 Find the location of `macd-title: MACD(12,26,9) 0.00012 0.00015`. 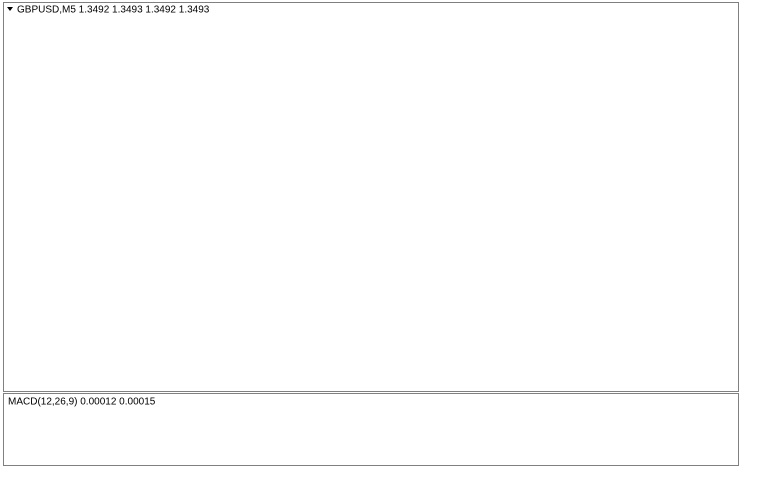

macd-title: MACD(12,26,9) 0.00012 0.00015 is located at coordinates (82, 402).